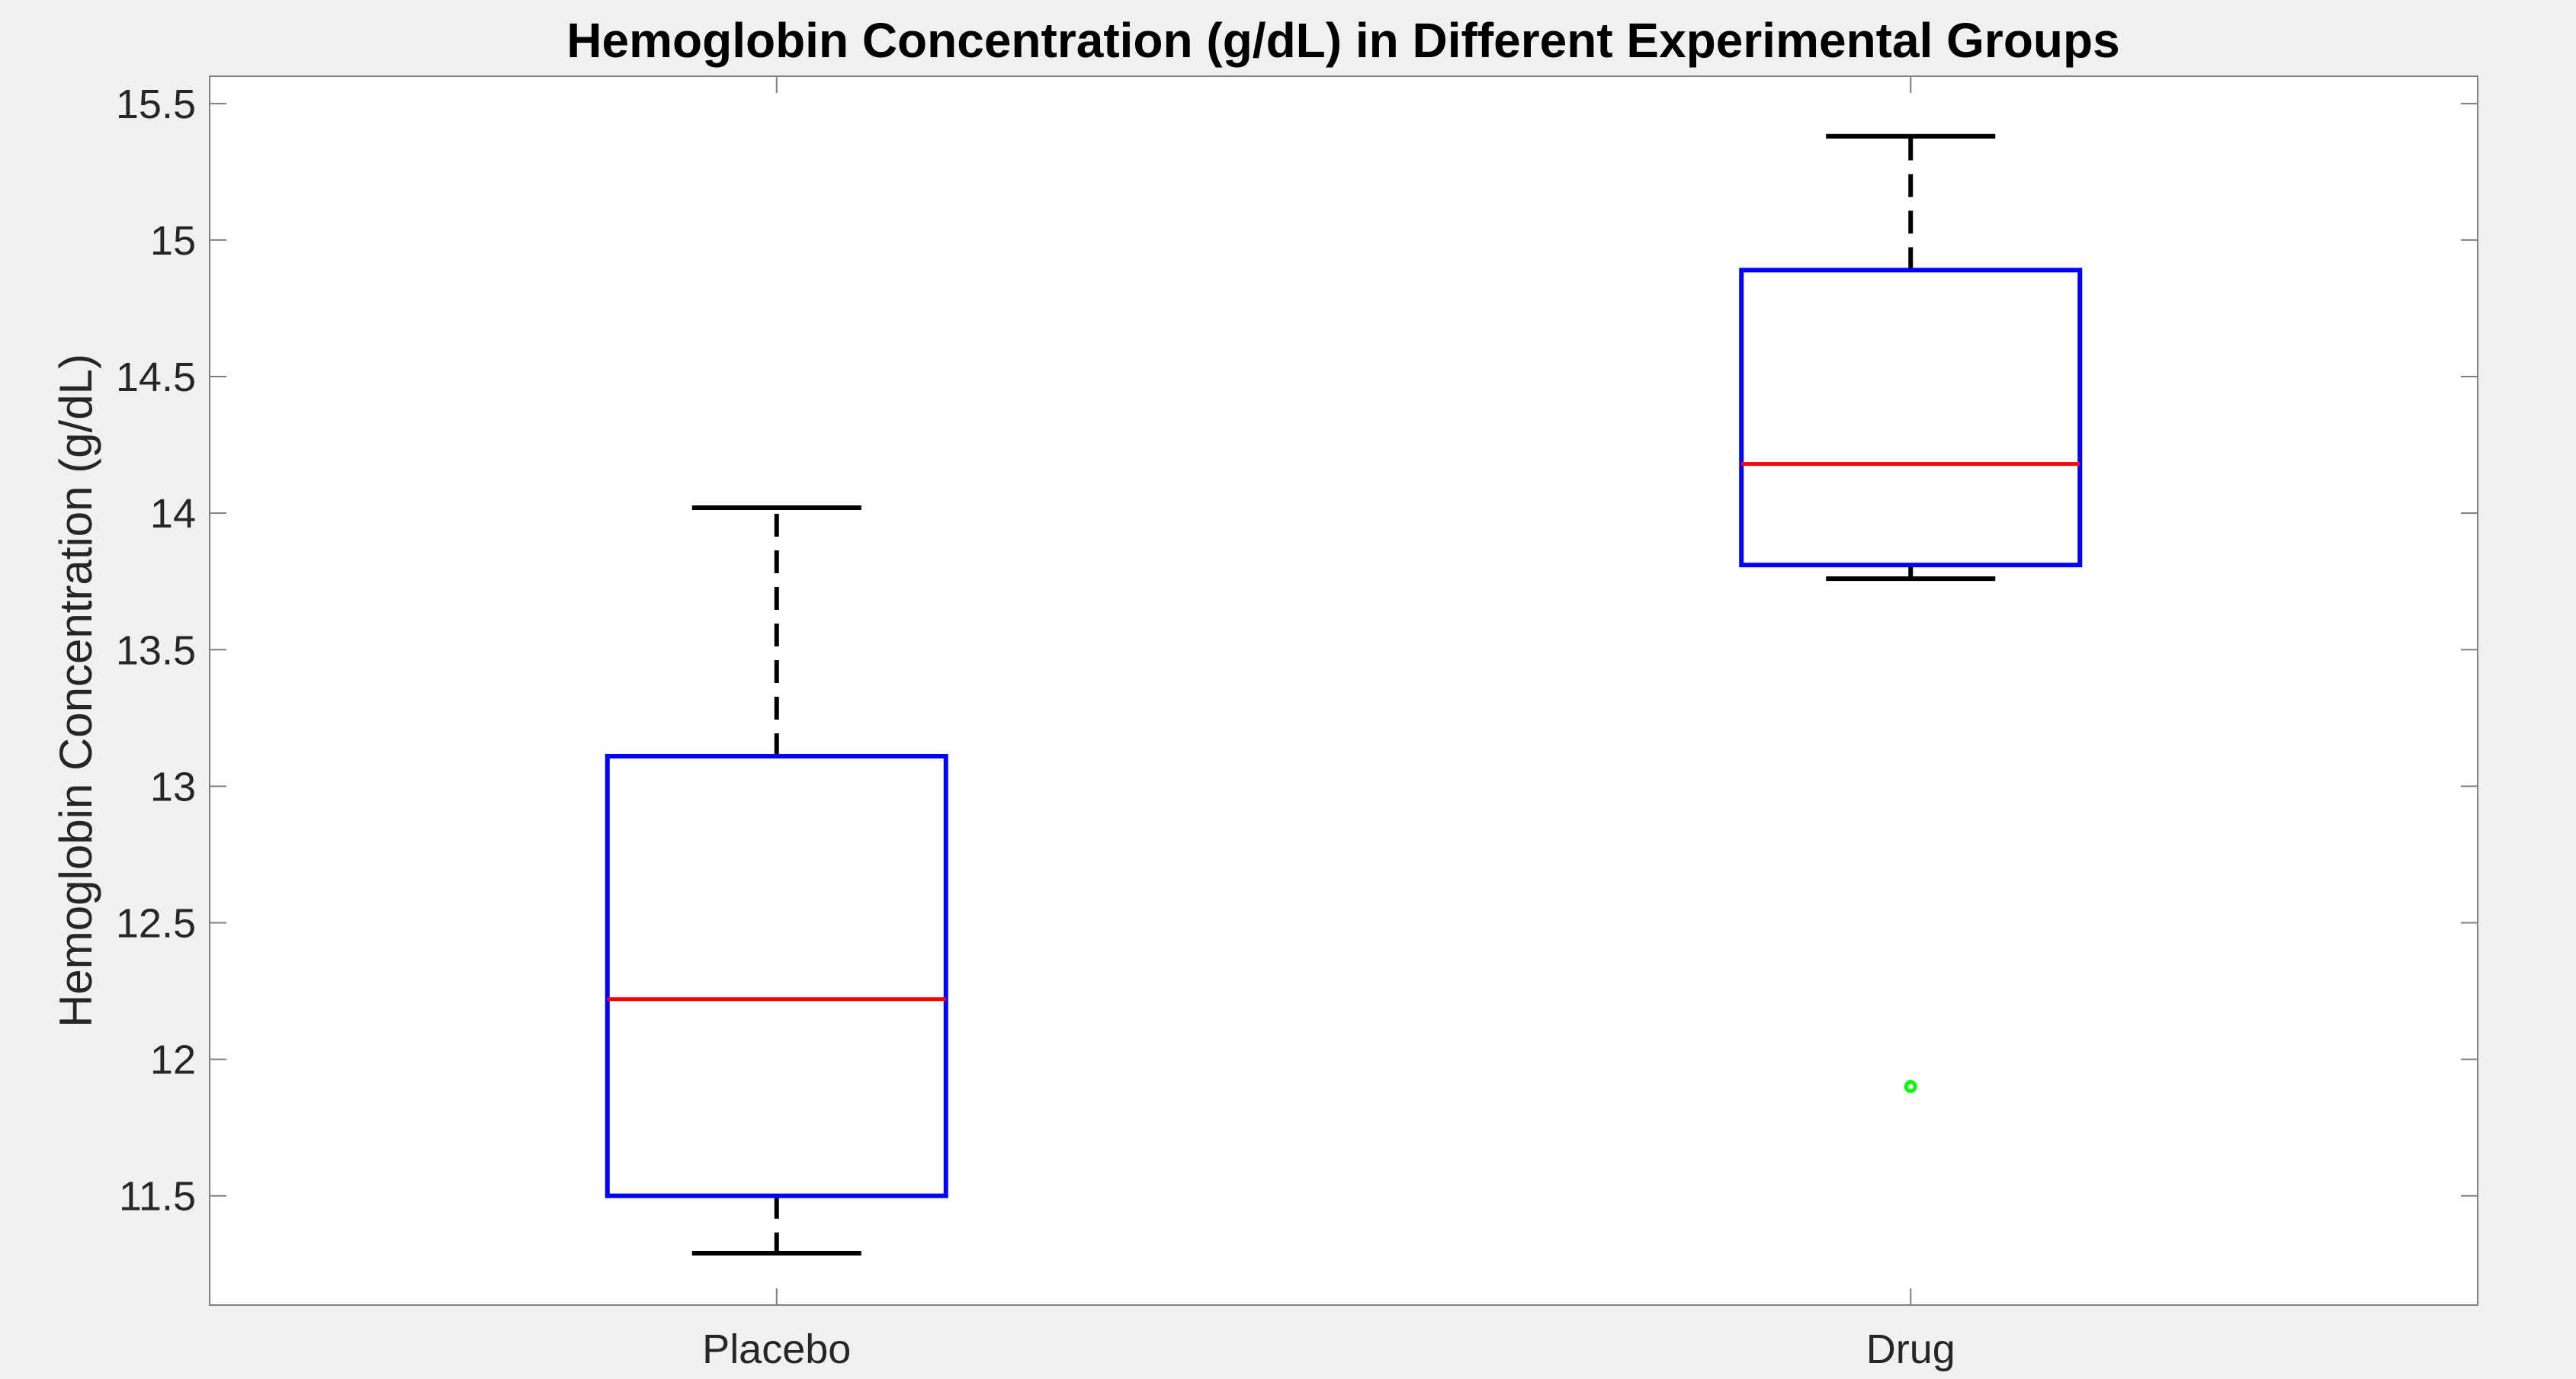  I want to click on x-tick-label: Drug, so click(1910, 1349).